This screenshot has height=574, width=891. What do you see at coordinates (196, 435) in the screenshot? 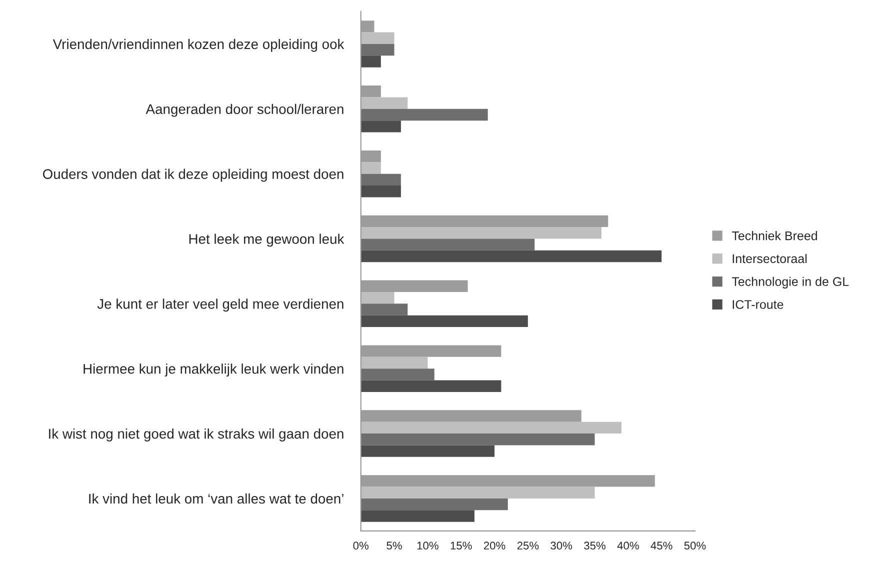
I see `y-tick-label: Ik wist nog niet goed wat ik straks wil gaan doen` at bounding box center [196, 435].